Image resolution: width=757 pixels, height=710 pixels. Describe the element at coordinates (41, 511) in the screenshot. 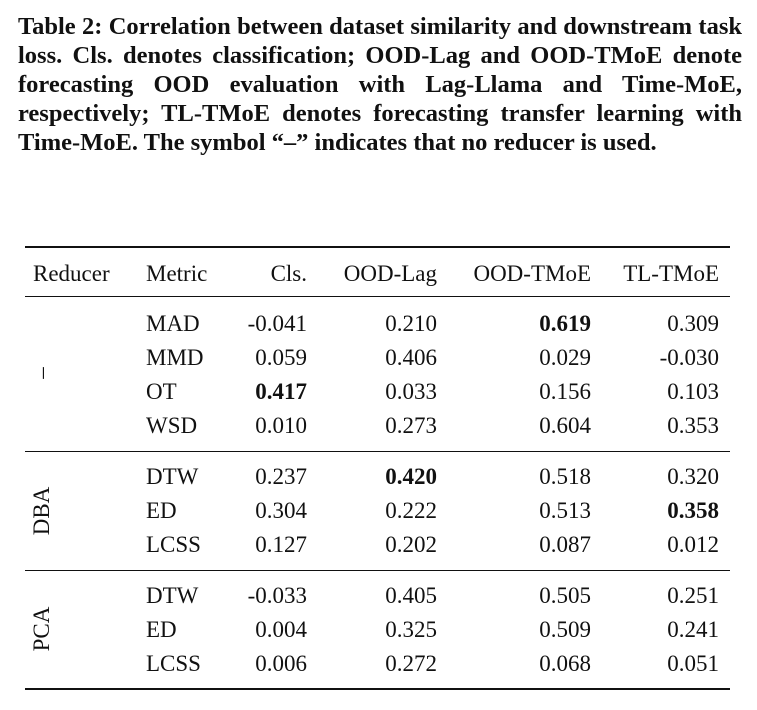

I see `reducer-label-dba: DBA` at that location.